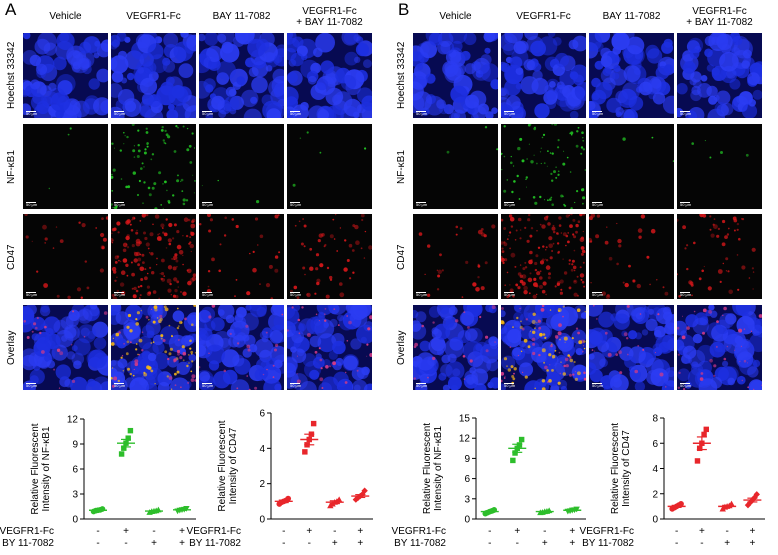  I want to click on y-tick-label: 4, so click(262, 449).